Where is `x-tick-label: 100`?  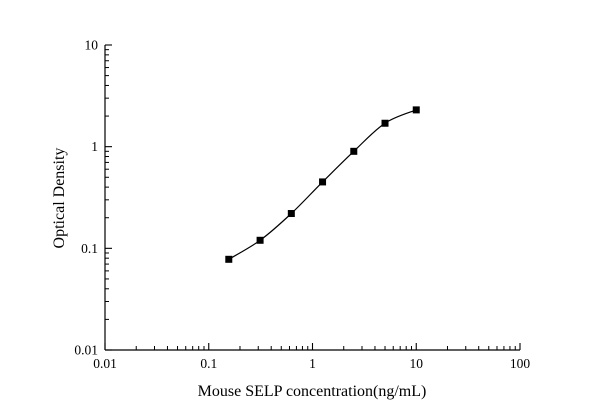 x-tick-label: 100 is located at coordinates (520, 363).